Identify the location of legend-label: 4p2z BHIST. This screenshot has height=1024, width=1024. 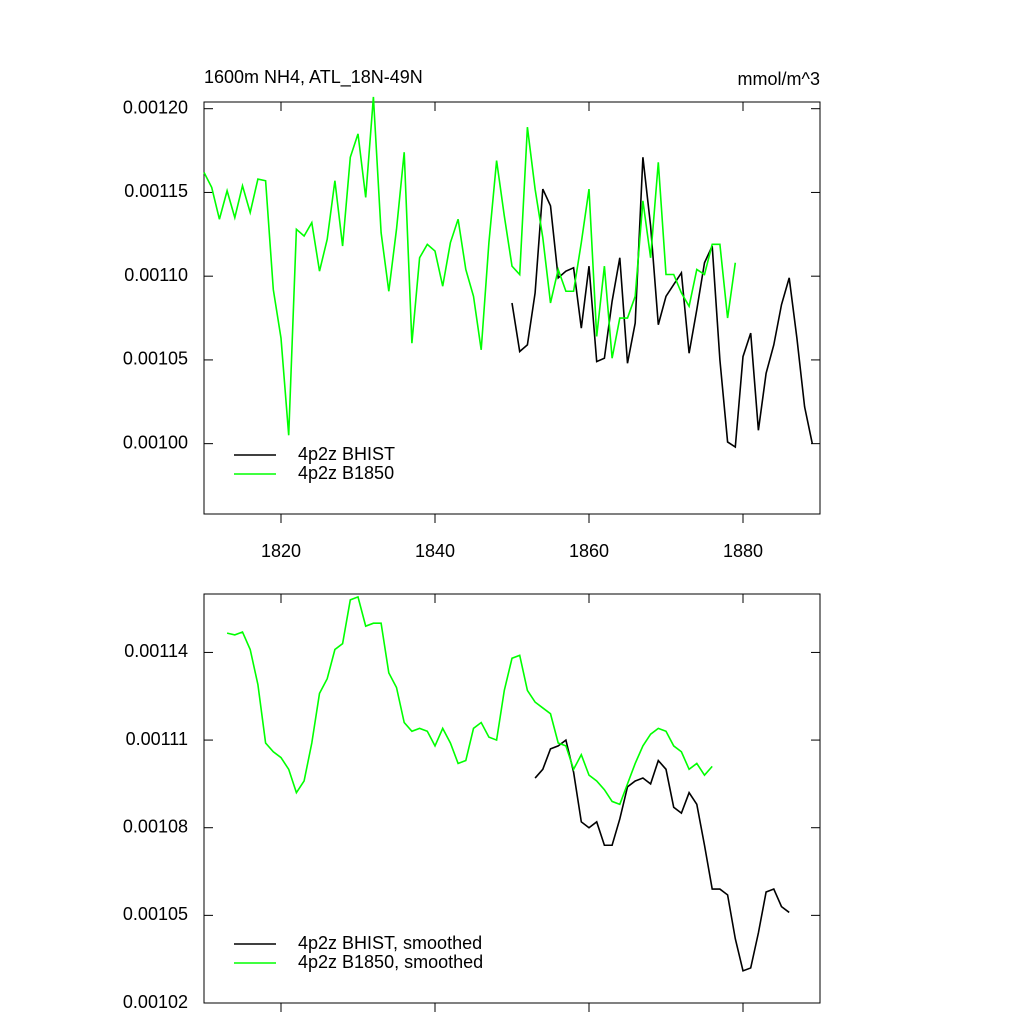
(346, 454).